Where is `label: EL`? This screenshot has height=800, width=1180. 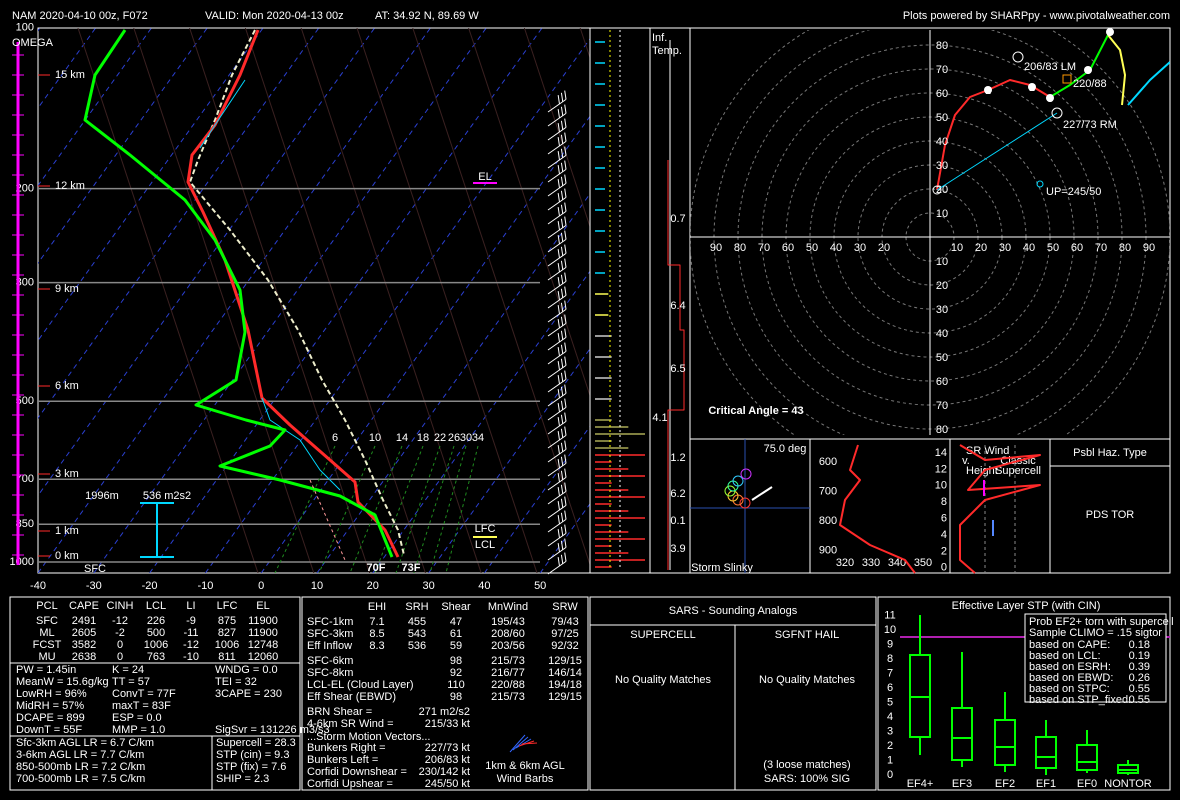
label: EL is located at coordinates (262, 606).